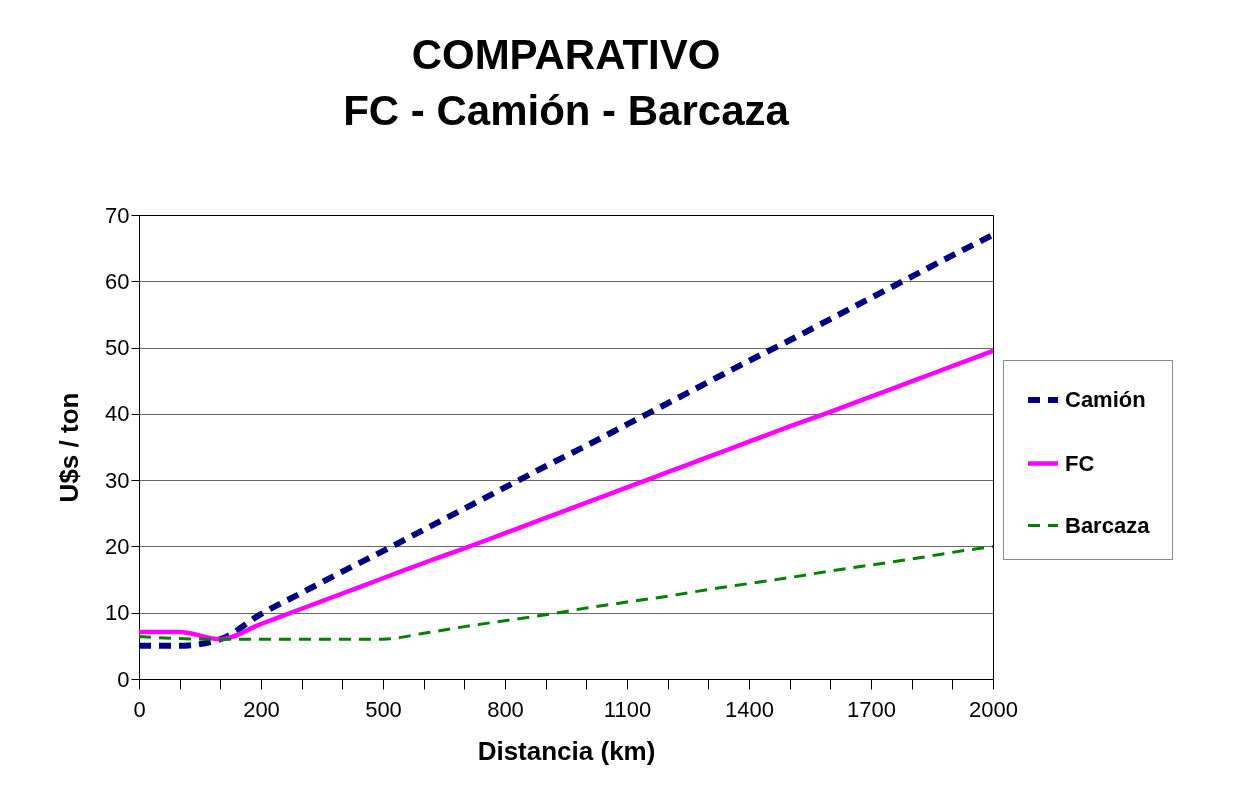 This screenshot has height=812, width=1241. What do you see at coordinates (69, 447) in the screenshot?
I see `y-axis-title: U$s / ton` at bounding box center [69, 447].